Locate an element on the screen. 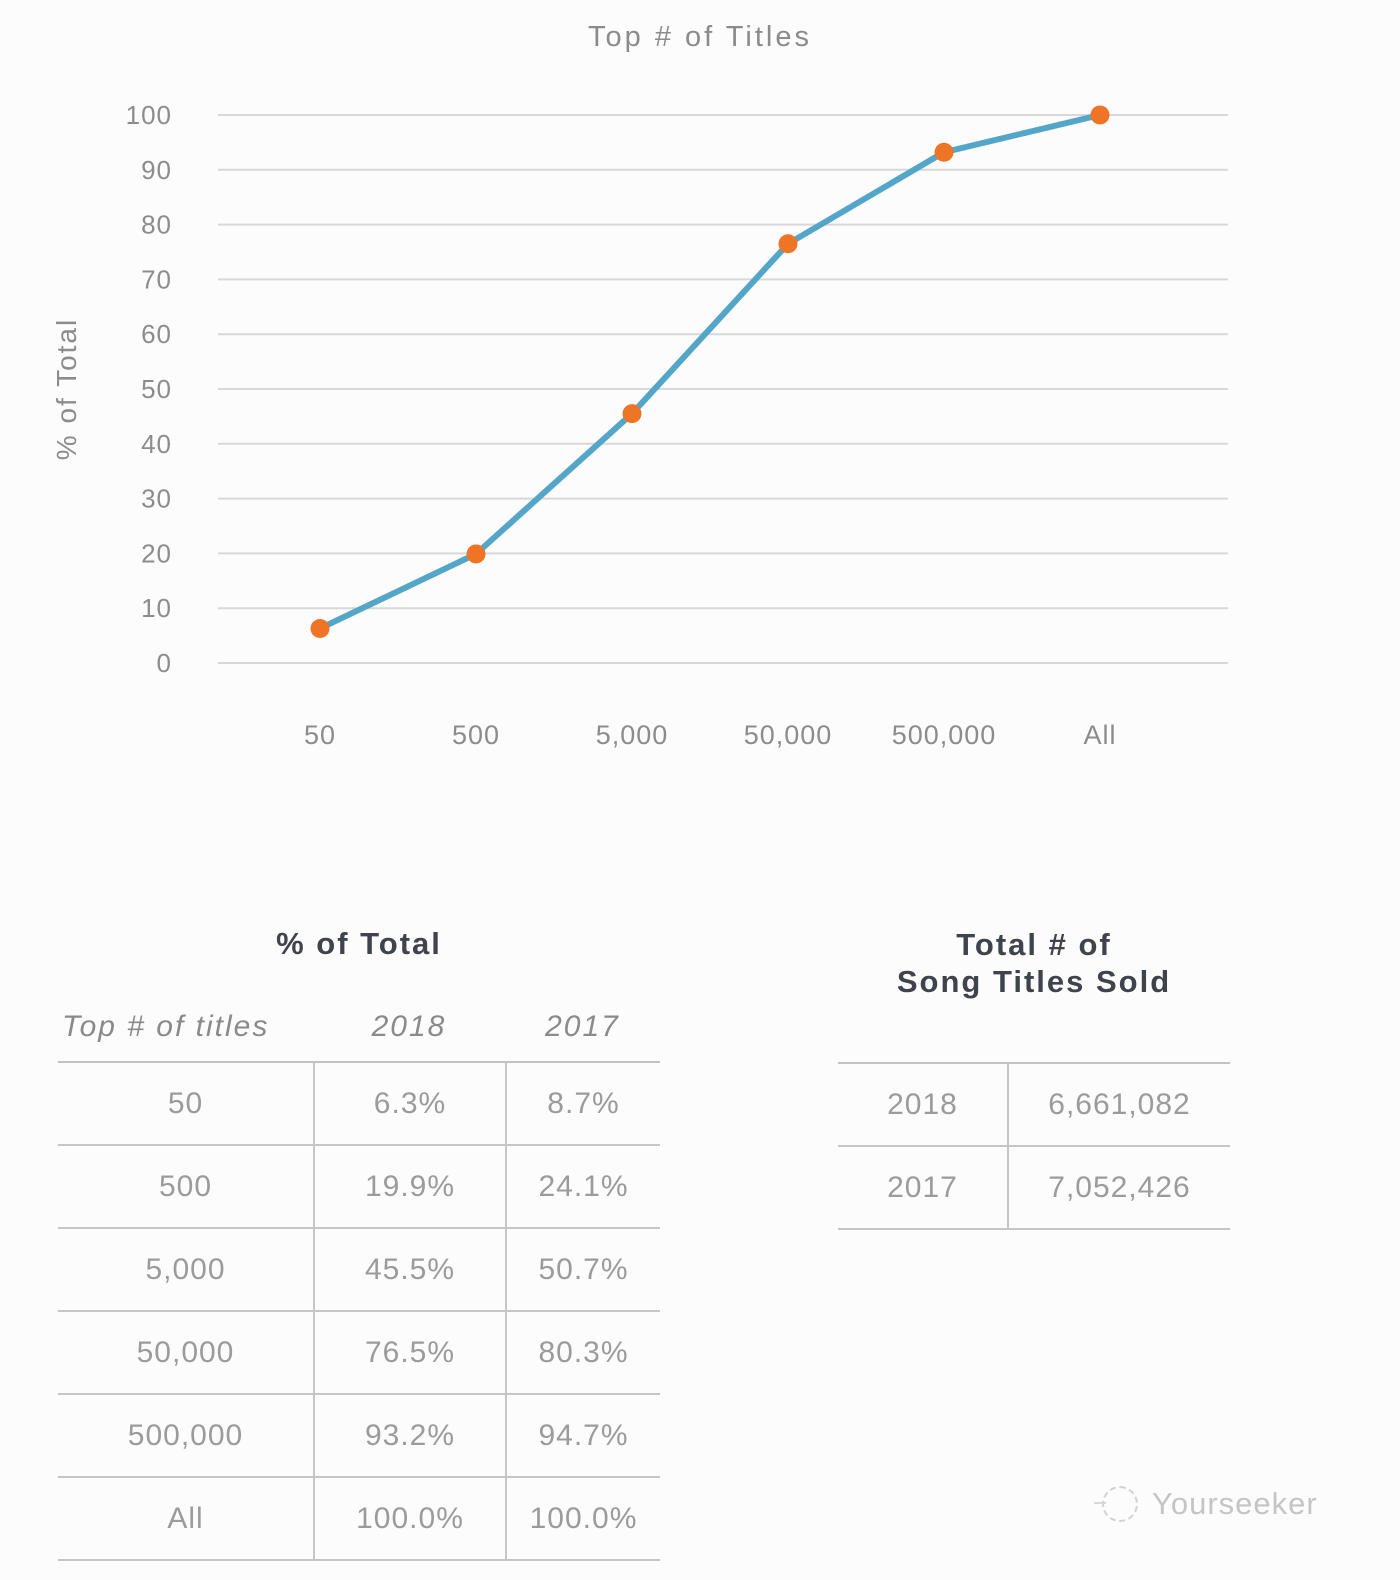 Image resolution: width=1400 pixels, height=1580 pixels. total-value: 6,661,082 is located at coordinates (1118, 1104).